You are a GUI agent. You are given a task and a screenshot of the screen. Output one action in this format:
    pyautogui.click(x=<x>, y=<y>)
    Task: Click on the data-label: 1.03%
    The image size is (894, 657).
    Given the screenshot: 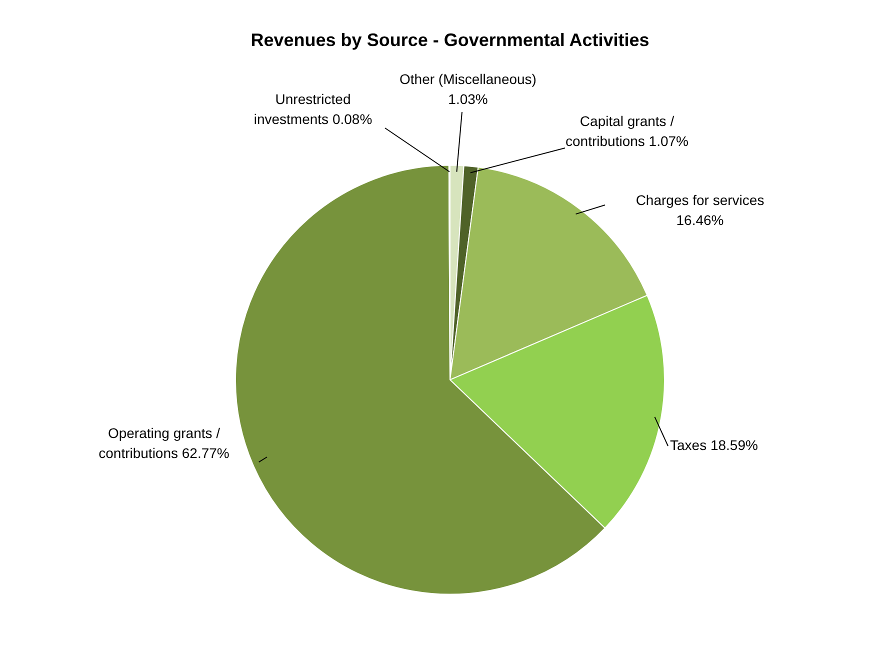 What is the action you would take?
    pyautogui.click(x=468, y=98)
    